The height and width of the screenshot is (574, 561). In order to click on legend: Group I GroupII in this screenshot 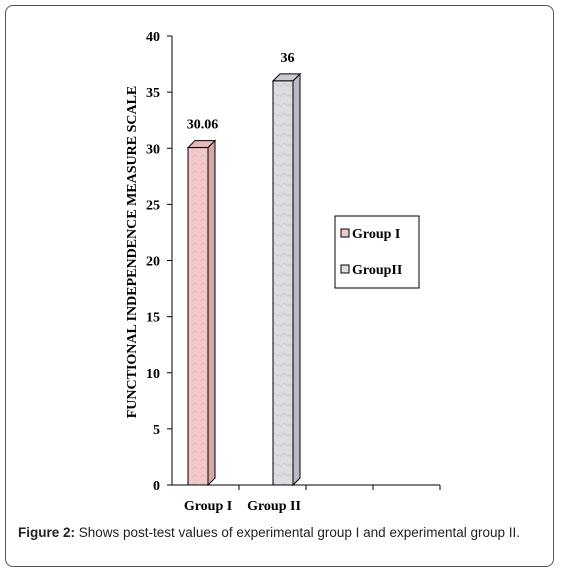, I will do `click(377, 252)`.